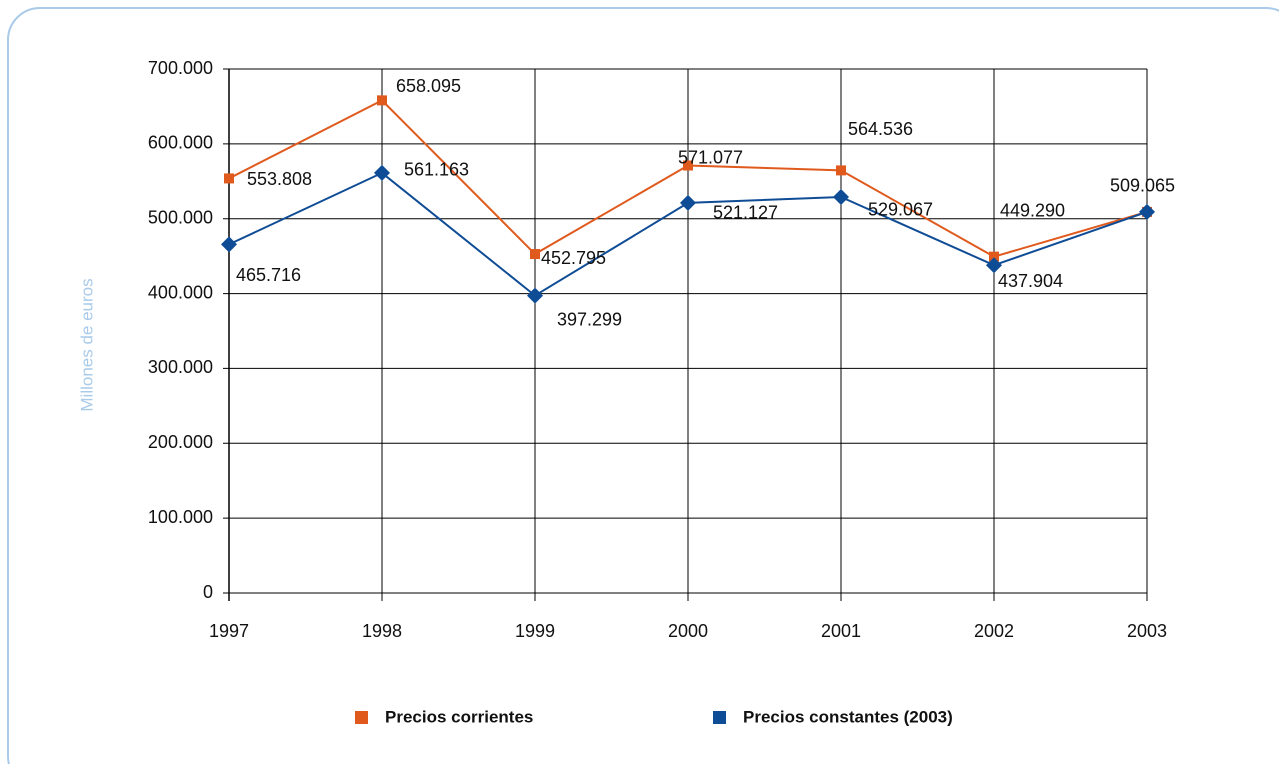 The width and height of the screenshot is (1279, 769). I want to click on y-axis-label: Millones de euros, so click(86, 344).